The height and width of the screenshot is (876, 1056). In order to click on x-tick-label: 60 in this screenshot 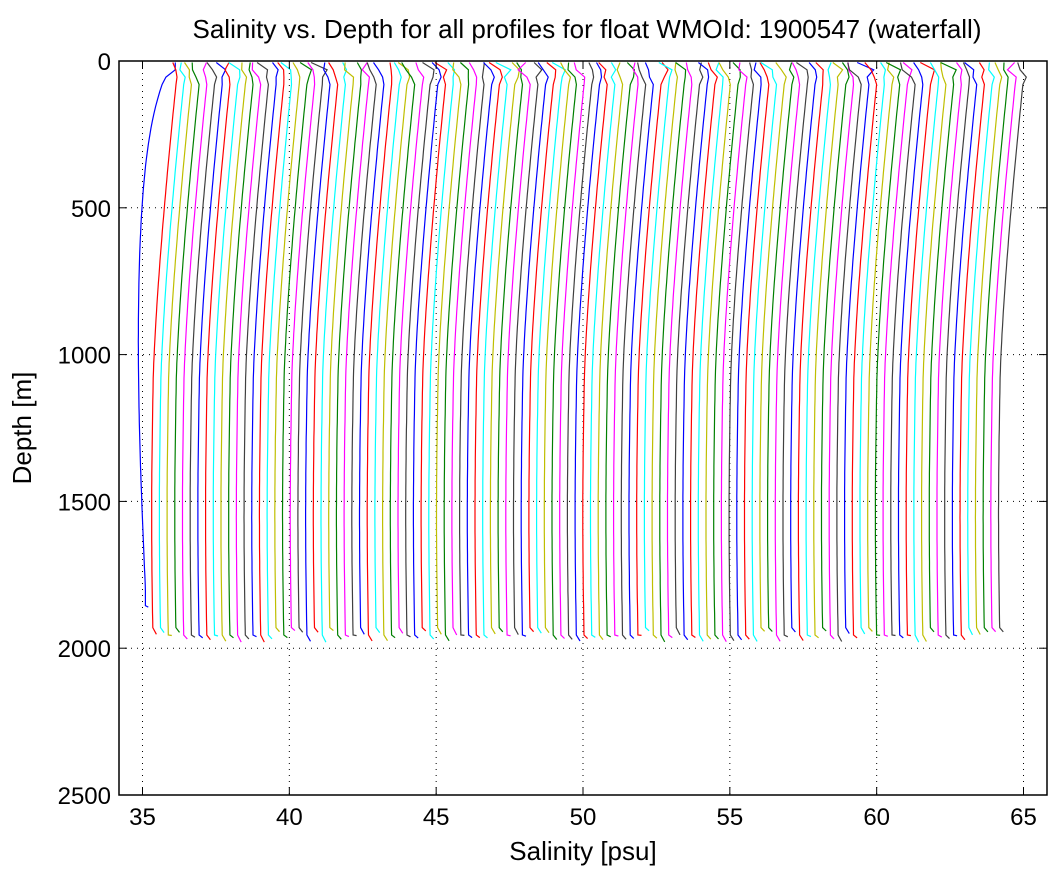, I will do `click(876, 817)`.